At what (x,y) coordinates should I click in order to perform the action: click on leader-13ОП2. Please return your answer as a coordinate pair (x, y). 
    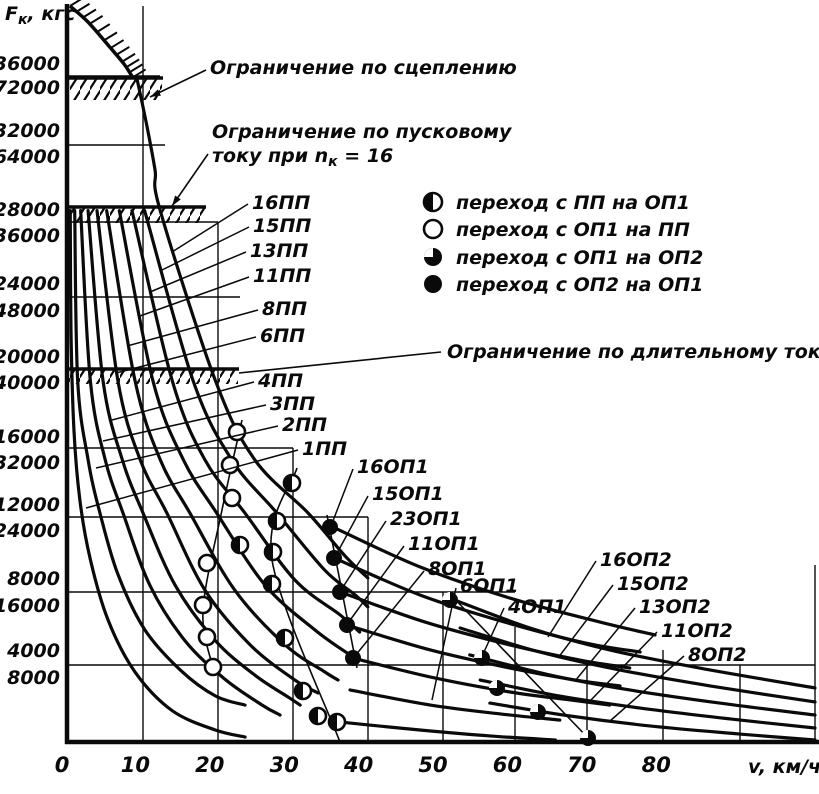
    Looking at the image, I should click on (605, 644).